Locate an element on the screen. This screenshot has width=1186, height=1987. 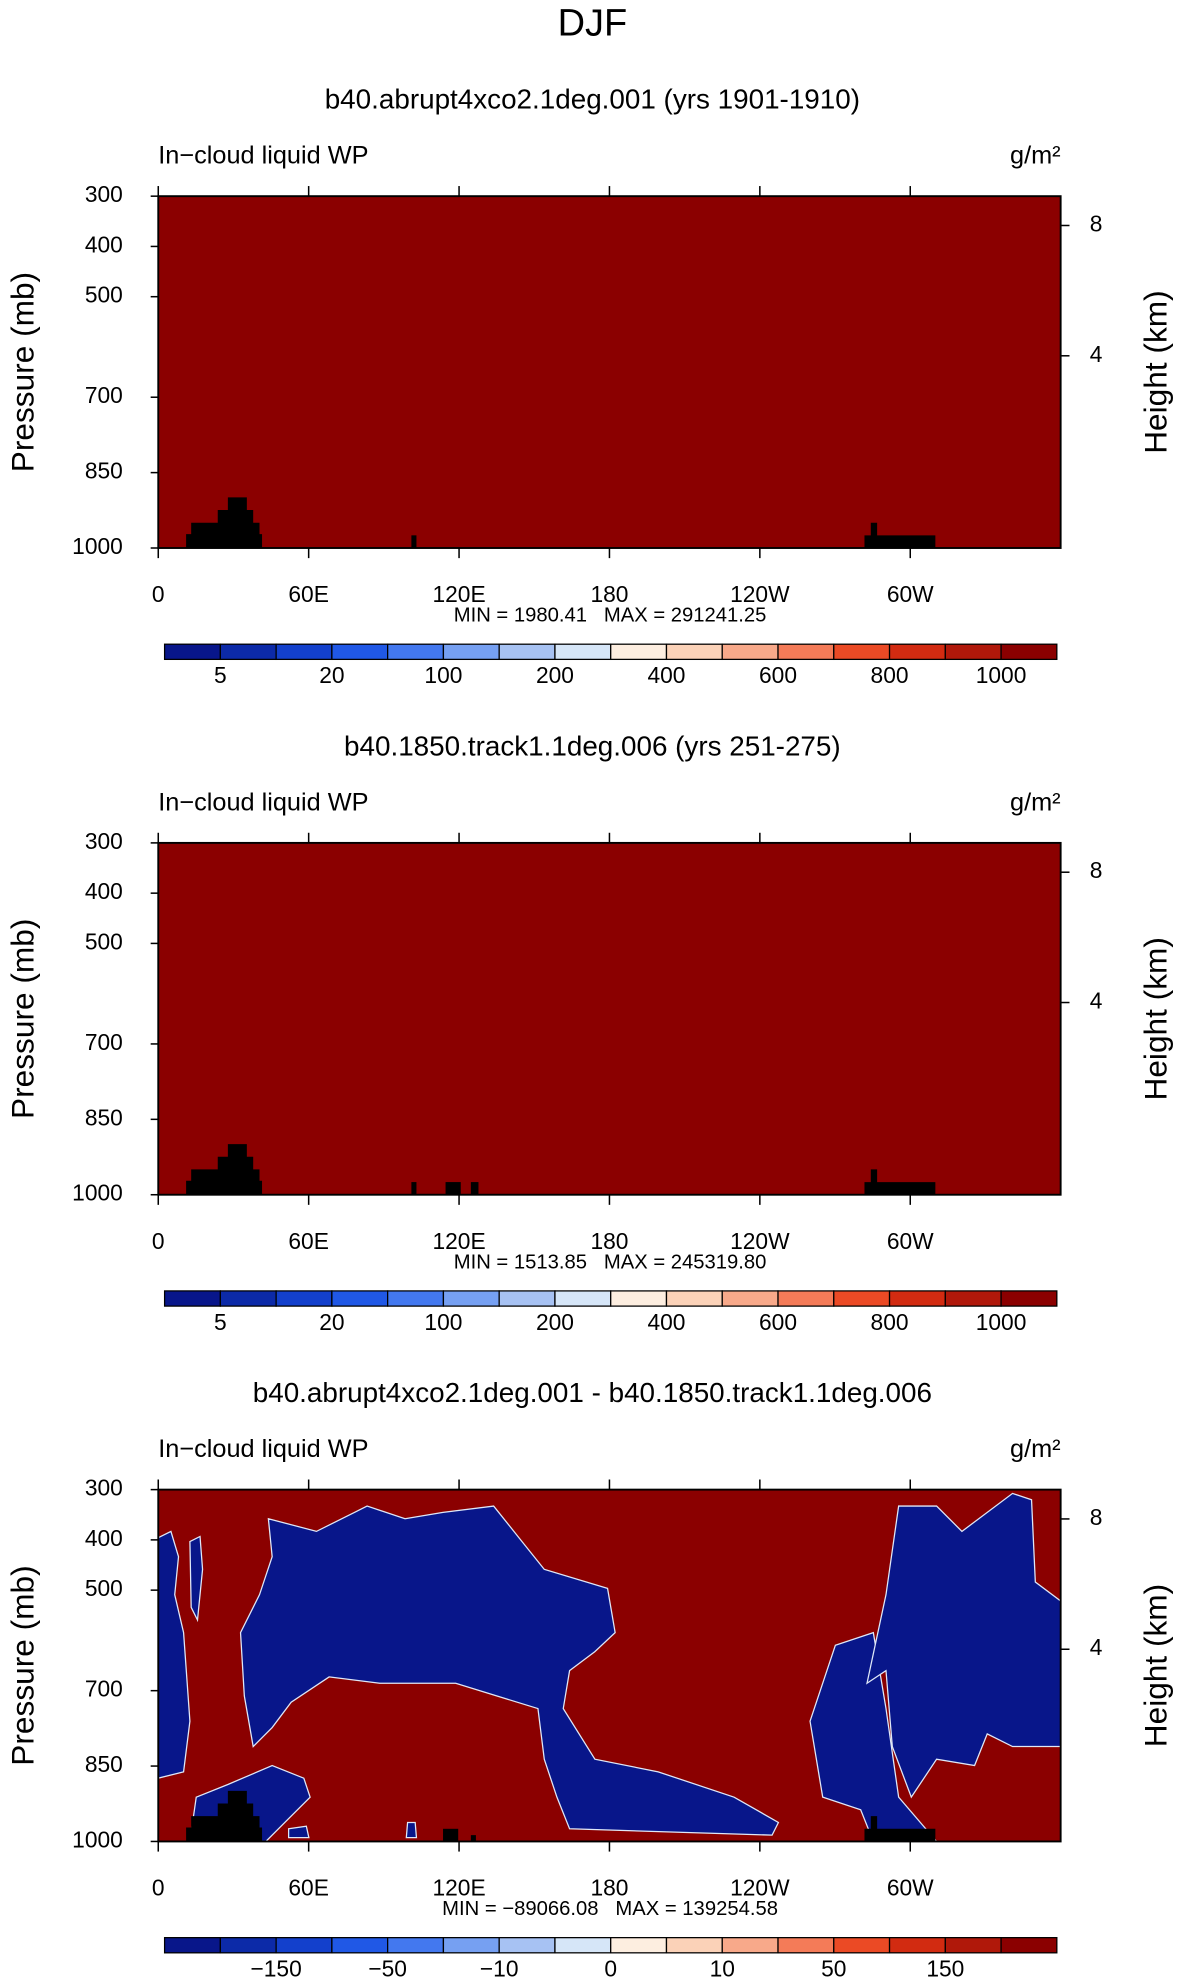
colorbar-label: 200 is located at coordinates (555, 675).